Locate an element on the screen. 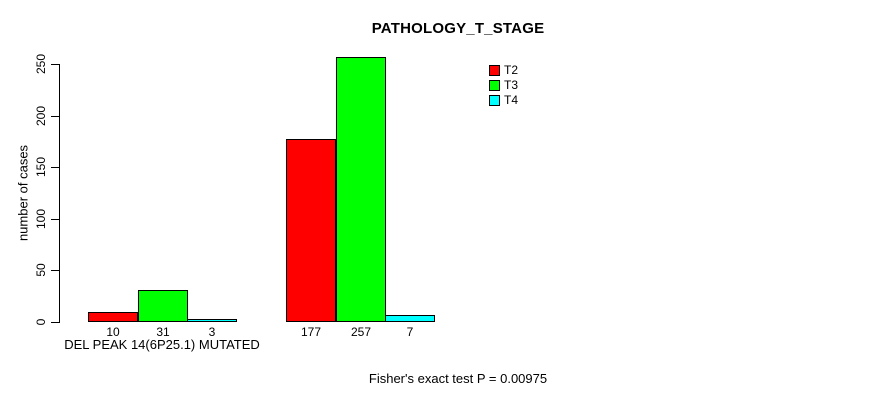 The height and width of the screenshot is (400, 890). legend-label-t2: T2 is located at coordinates (511, 70).